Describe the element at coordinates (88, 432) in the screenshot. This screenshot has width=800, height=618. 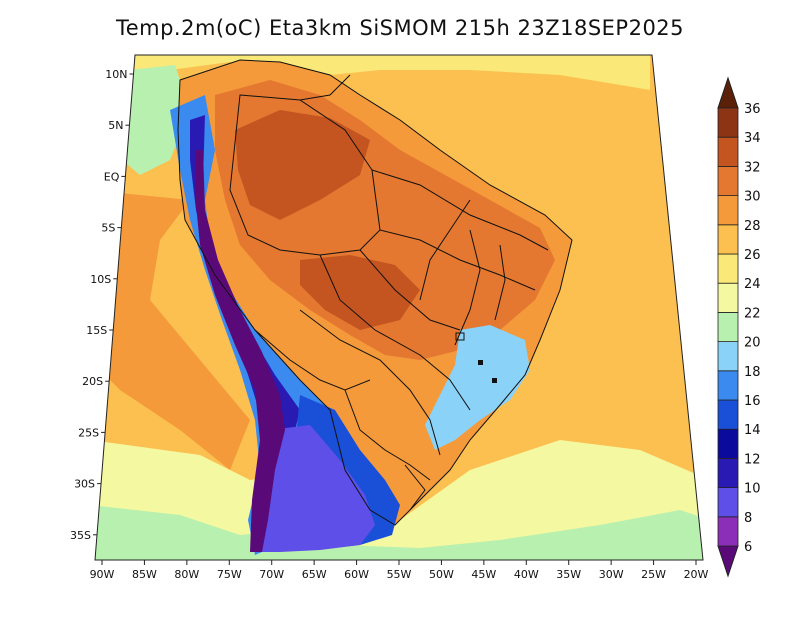
I see `lat-label: 25S` at that location.